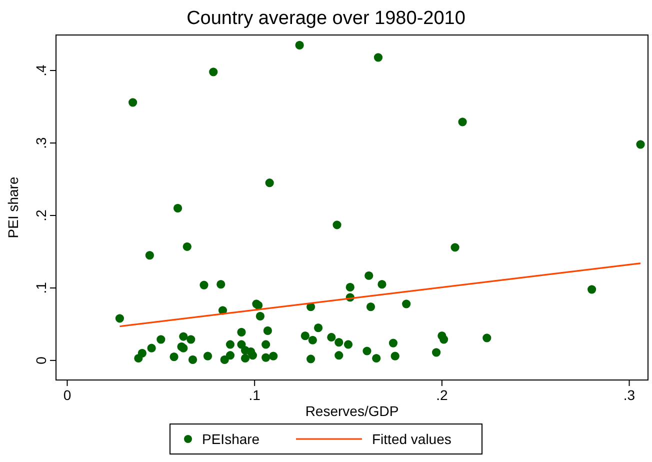 The image size is (652, 462). I want to click on y-tick-label: .2, so click(41, 215).